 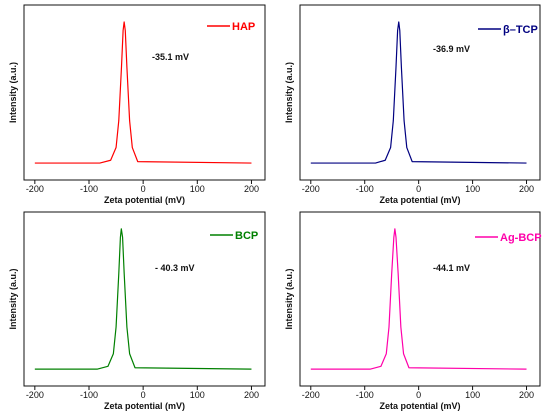 I want to click on peak-annotation: -35.1 mV, so click(x=170, y=57).